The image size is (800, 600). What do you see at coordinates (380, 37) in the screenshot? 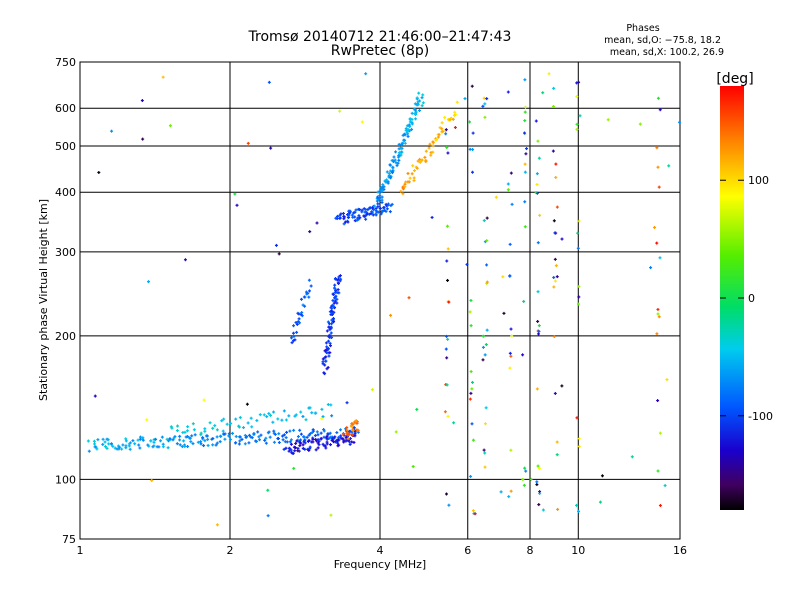
I see `chart-title: Tromsø 20140712 21:46:00–21:47:43` at bounding box center [380, 37].